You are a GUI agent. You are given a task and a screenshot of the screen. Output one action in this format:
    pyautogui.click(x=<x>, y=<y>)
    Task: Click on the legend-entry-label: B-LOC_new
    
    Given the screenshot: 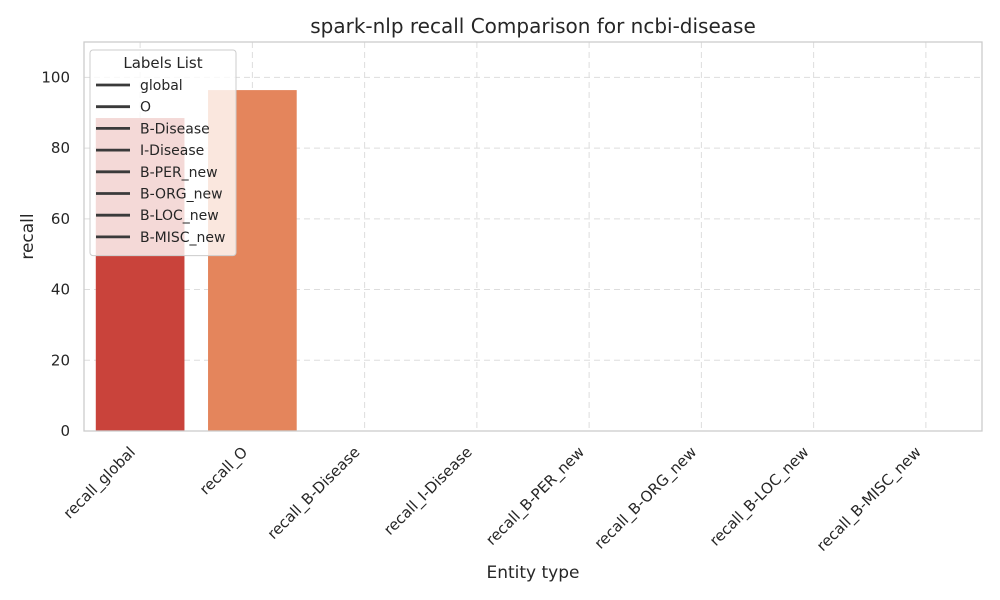 What is the action you would take?
    pyautogui.click(x=179, y=216)
    